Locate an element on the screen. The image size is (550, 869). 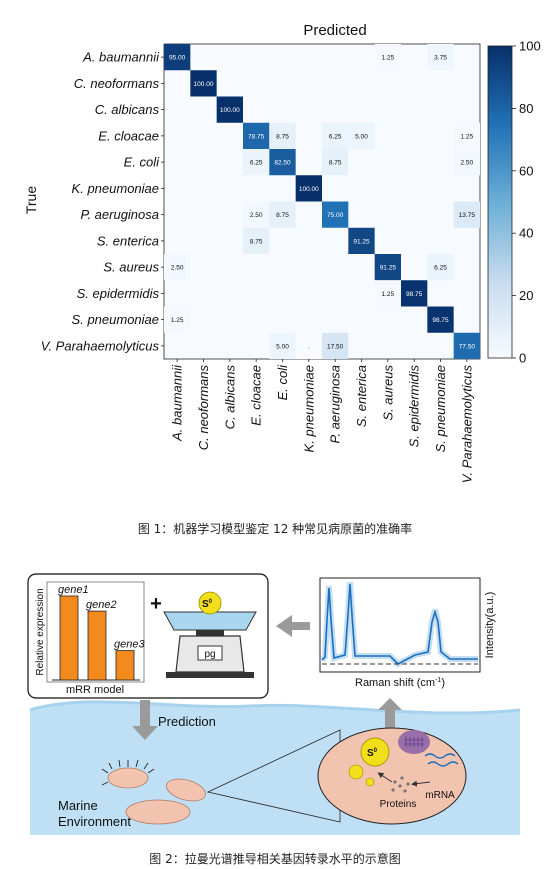
cell-value-label: 5.00 is located at coordinates (361, 136).